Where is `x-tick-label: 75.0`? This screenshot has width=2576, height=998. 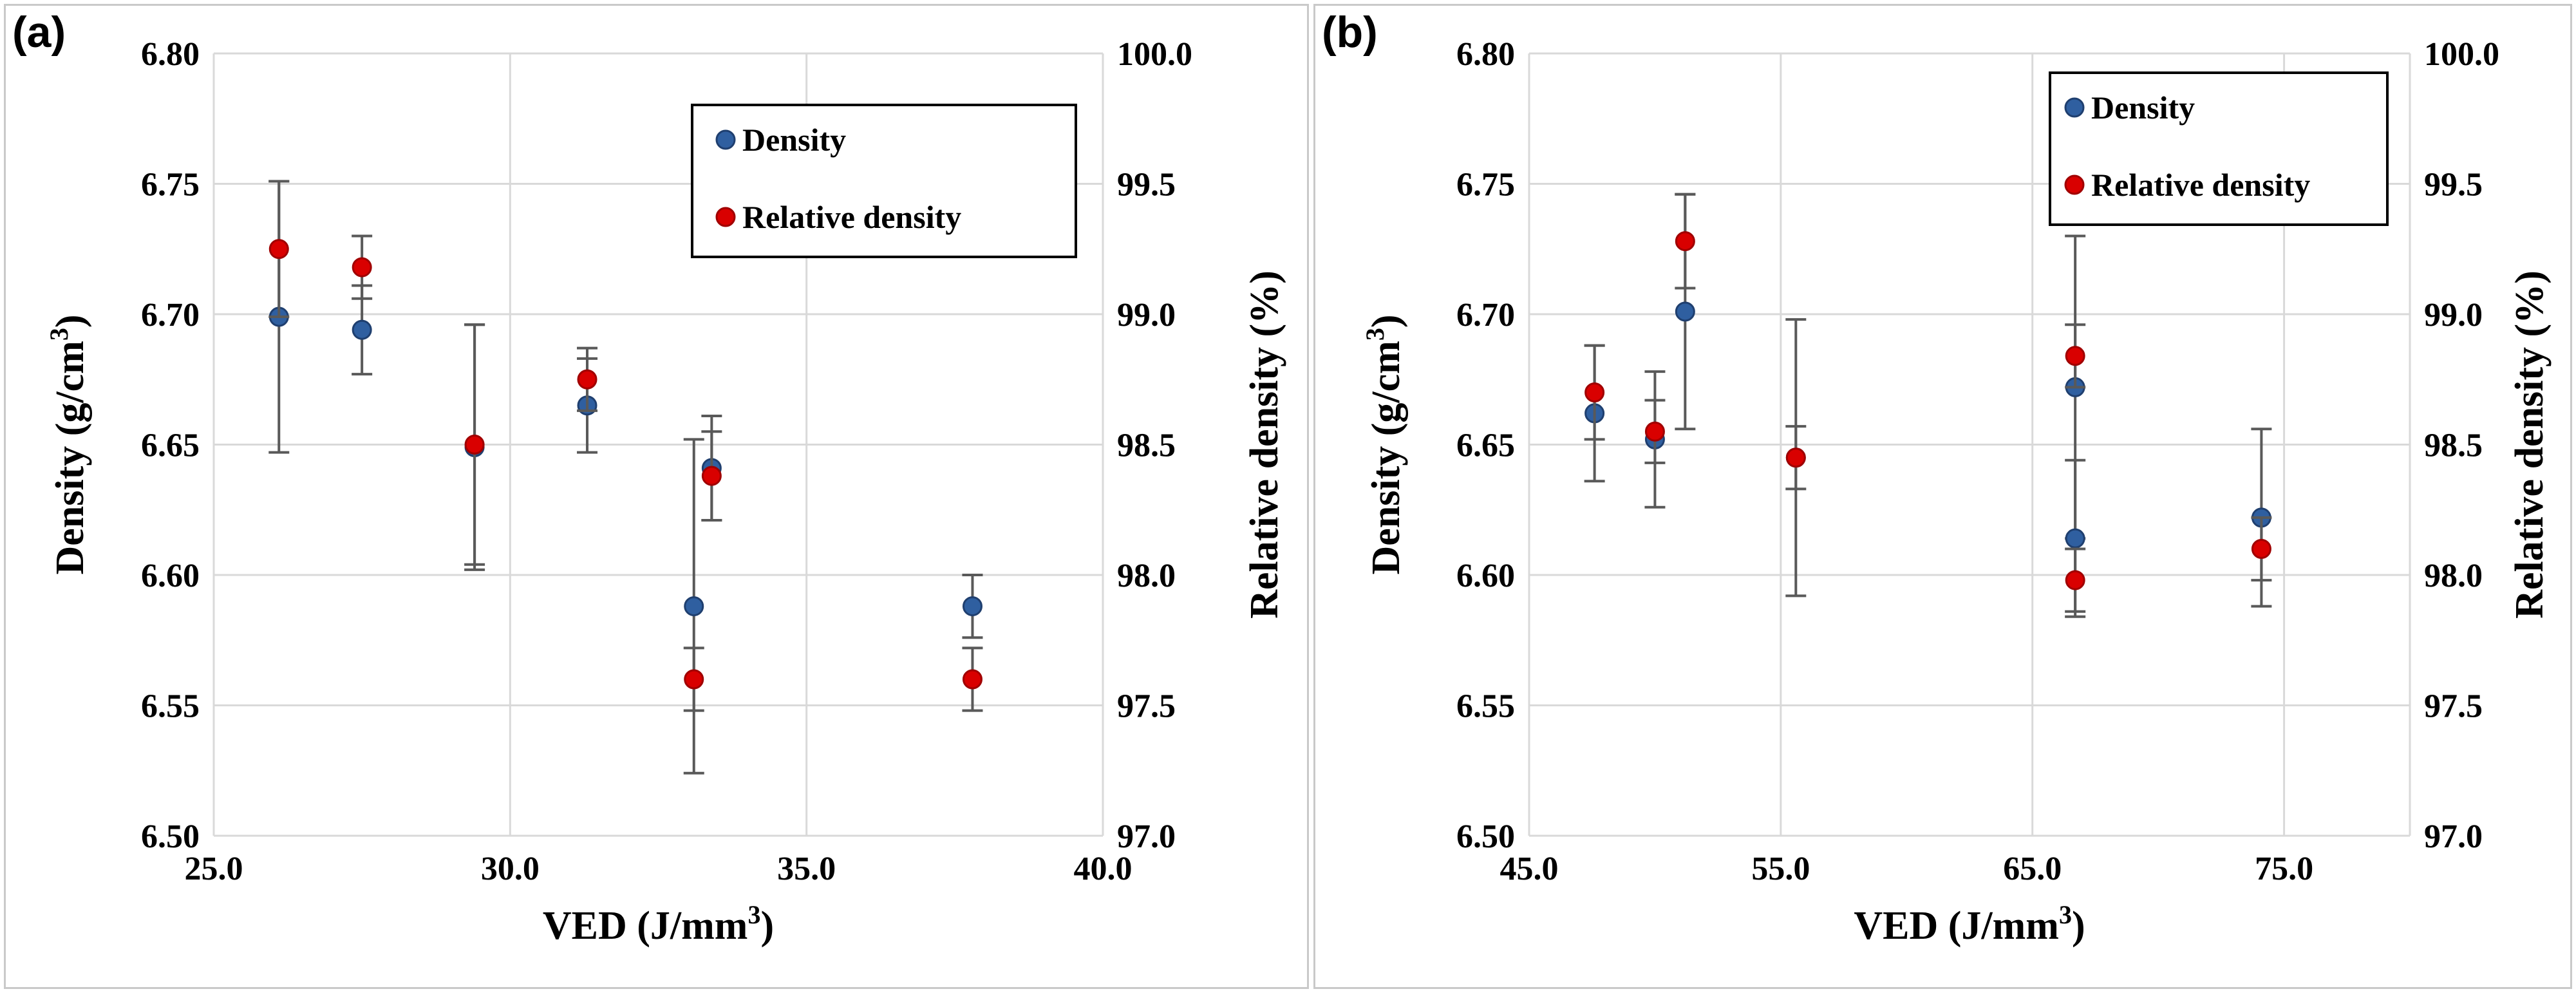 x-tick-label: 75.0 is located at coordinates (2284, 869).